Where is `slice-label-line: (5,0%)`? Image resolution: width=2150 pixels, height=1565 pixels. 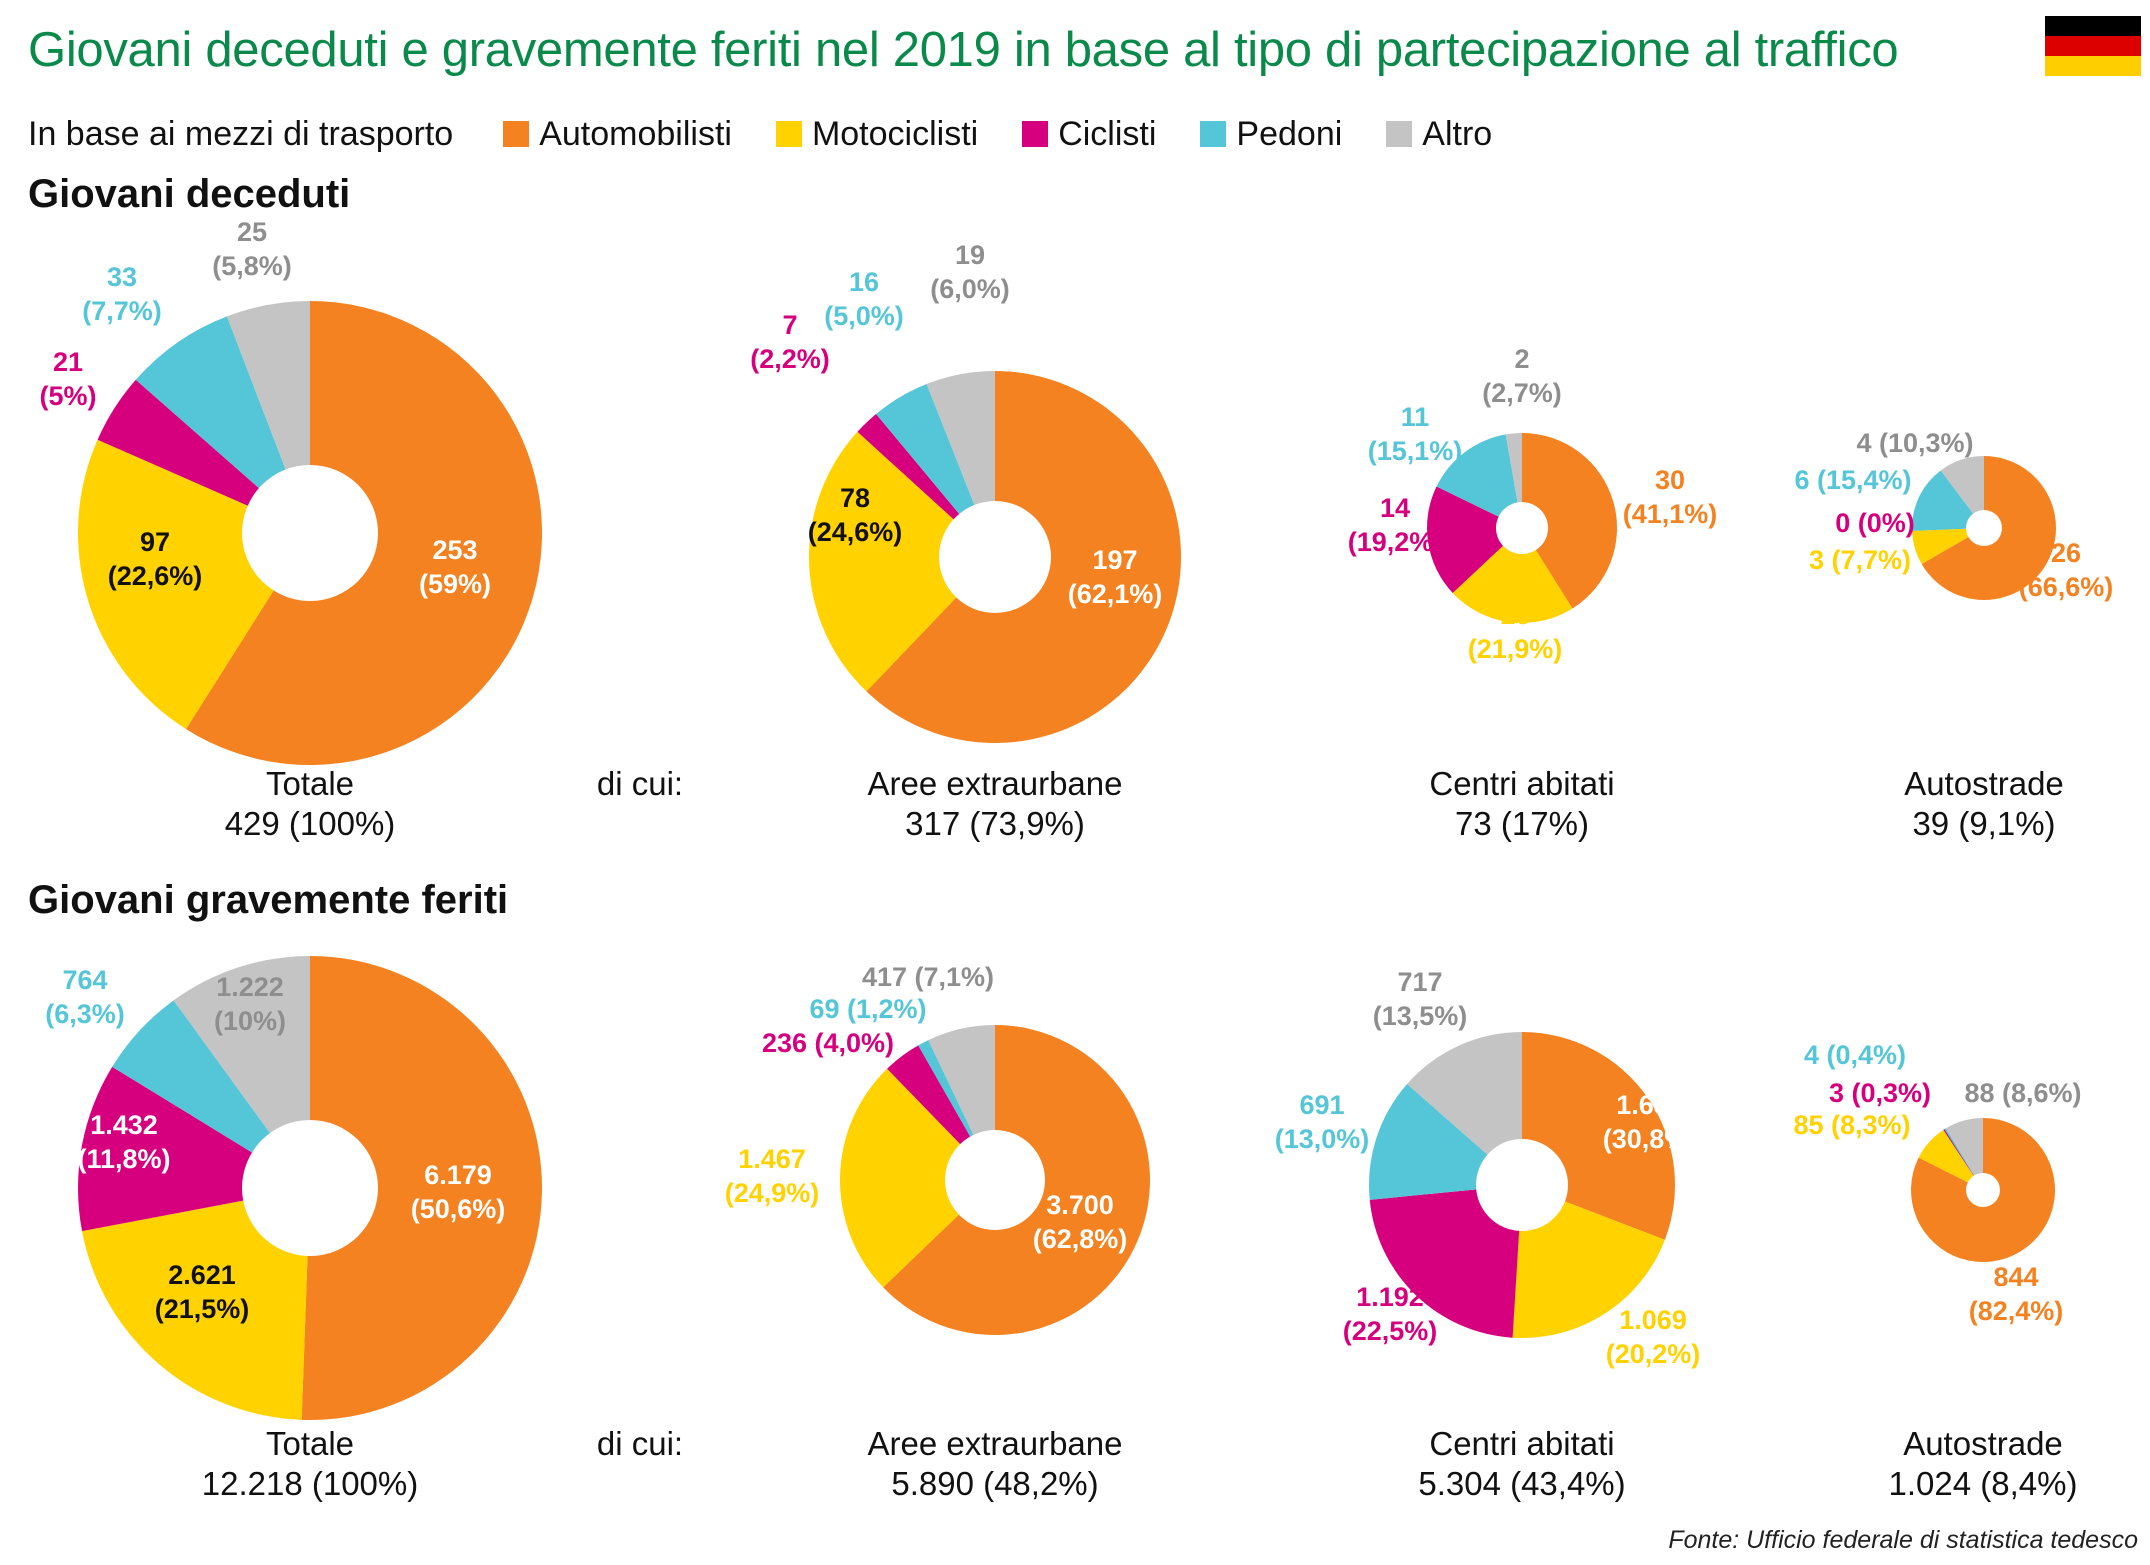 slice-label-line: (5,0%) is located at coordinates (864, 316).